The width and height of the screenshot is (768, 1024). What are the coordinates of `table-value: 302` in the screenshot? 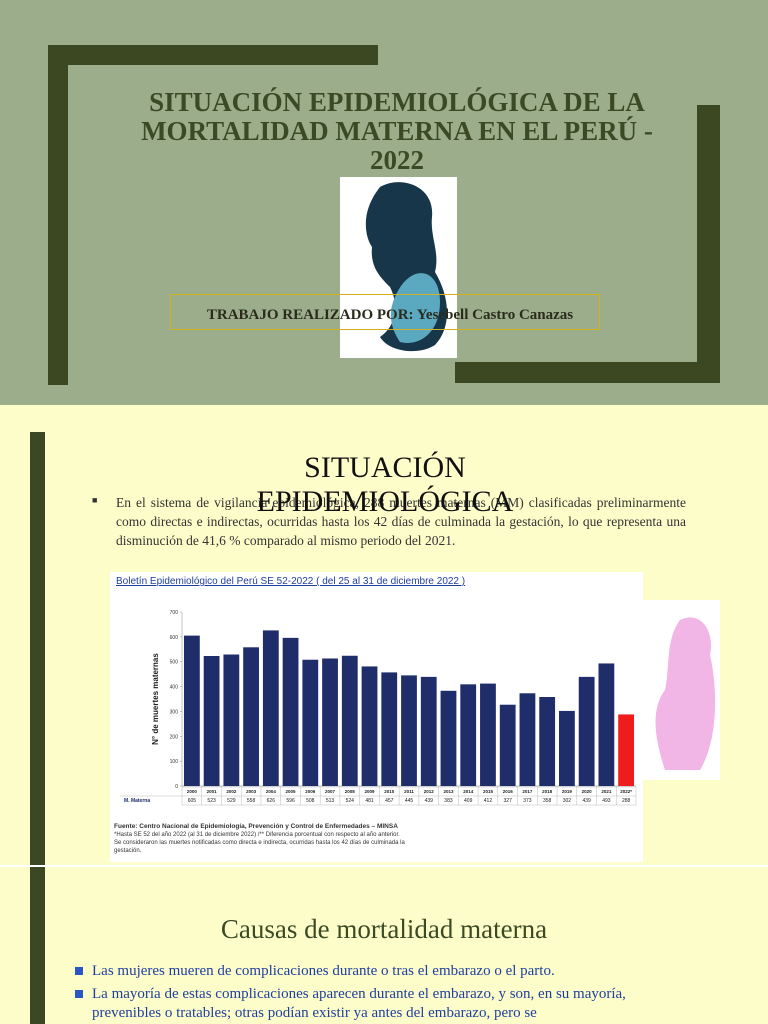 It's located at (567, 801).